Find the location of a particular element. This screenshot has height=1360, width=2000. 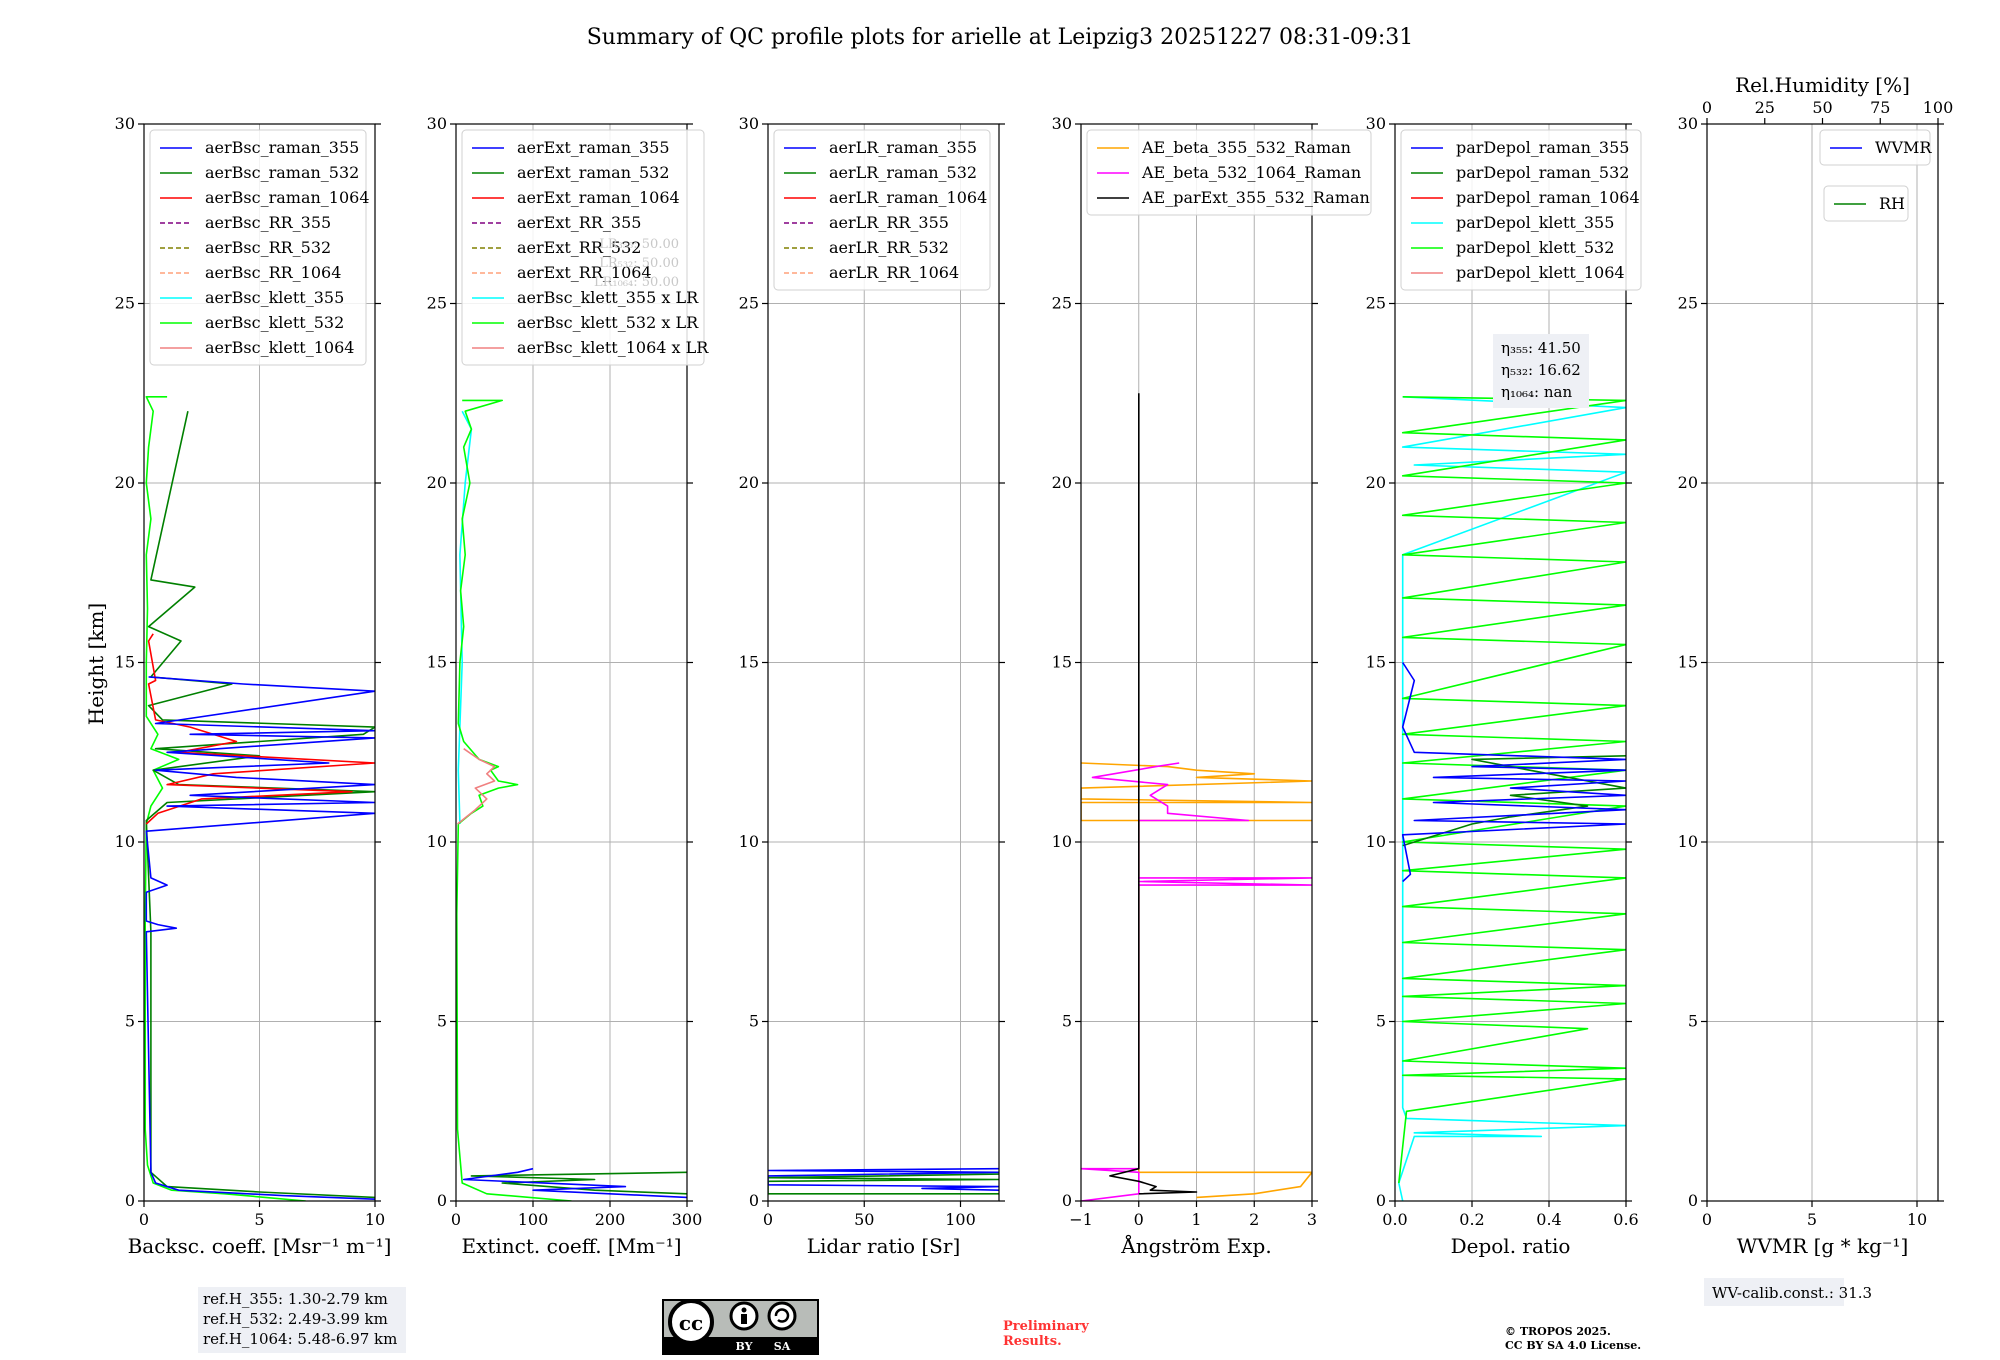

series-group-extinction is located at coordinates (571, 800).